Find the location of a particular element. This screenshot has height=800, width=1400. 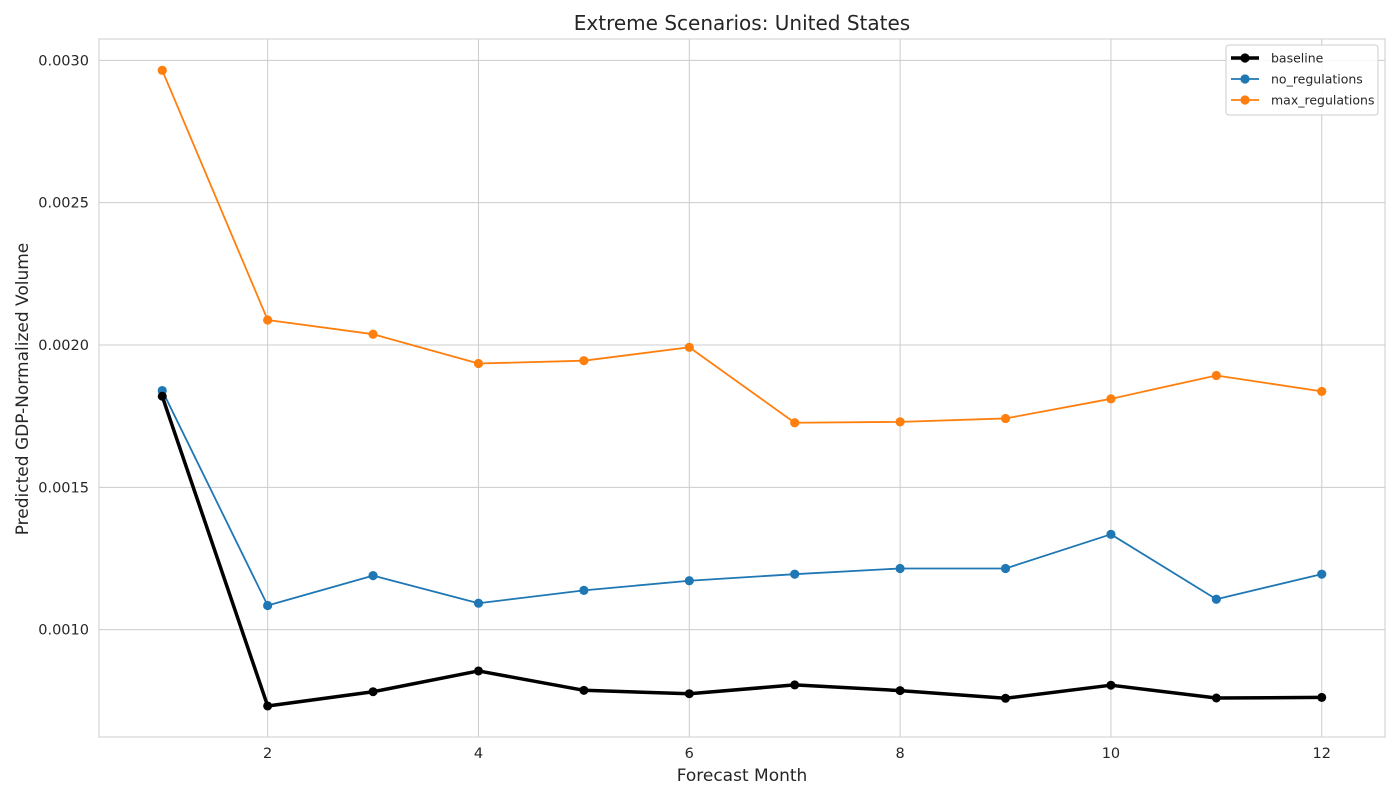

x-tick-label: 8 is located at coordinates (899, 754).